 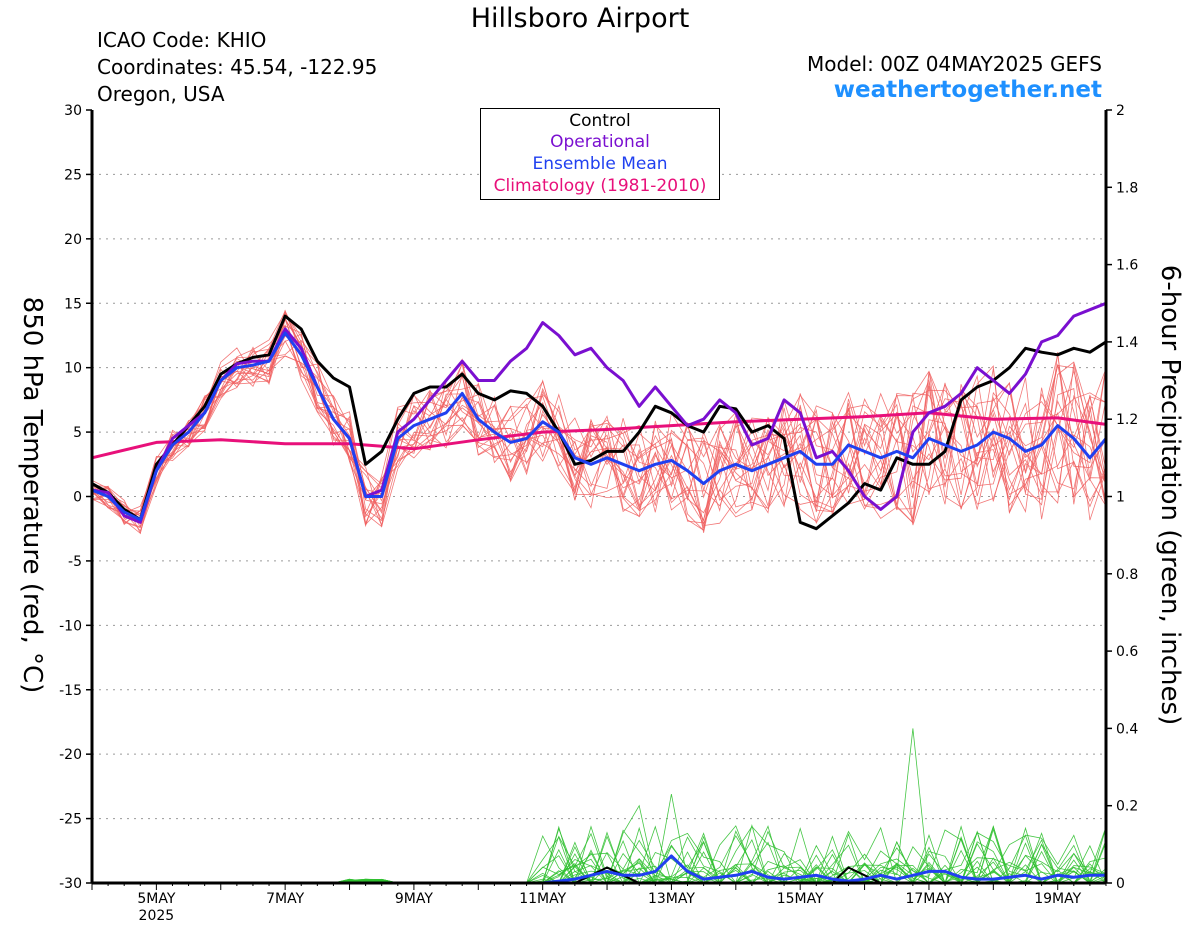 I want to click on region: Oregon, USA, so click(x=161, y=94).